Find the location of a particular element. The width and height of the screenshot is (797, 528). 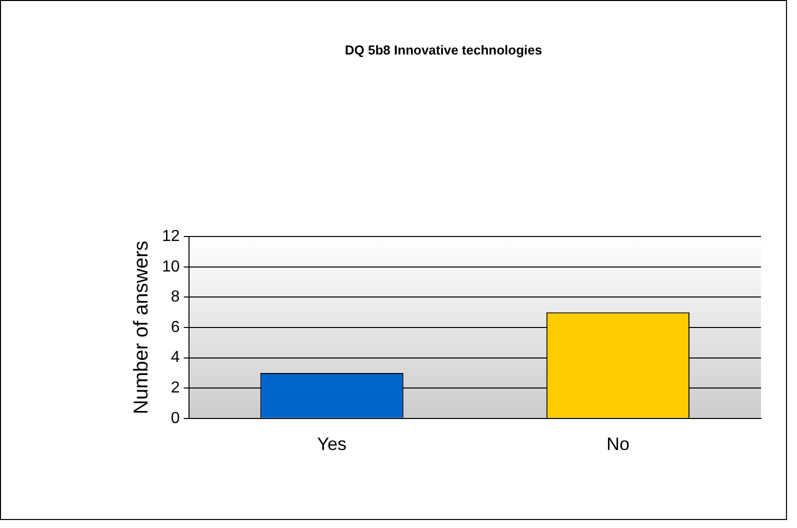

y-tick-label: 4 is located at coordinates (175, 357).